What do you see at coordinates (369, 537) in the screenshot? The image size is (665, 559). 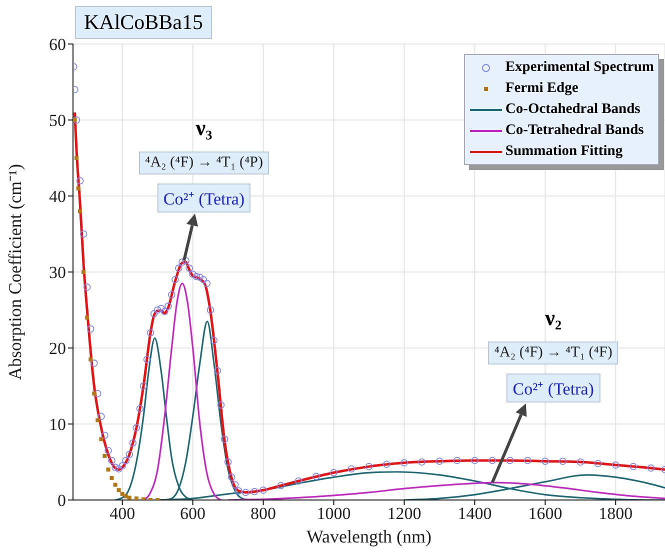 I see `x-axis-title: Wavelength (nm)` at bounding box center [369, 537].